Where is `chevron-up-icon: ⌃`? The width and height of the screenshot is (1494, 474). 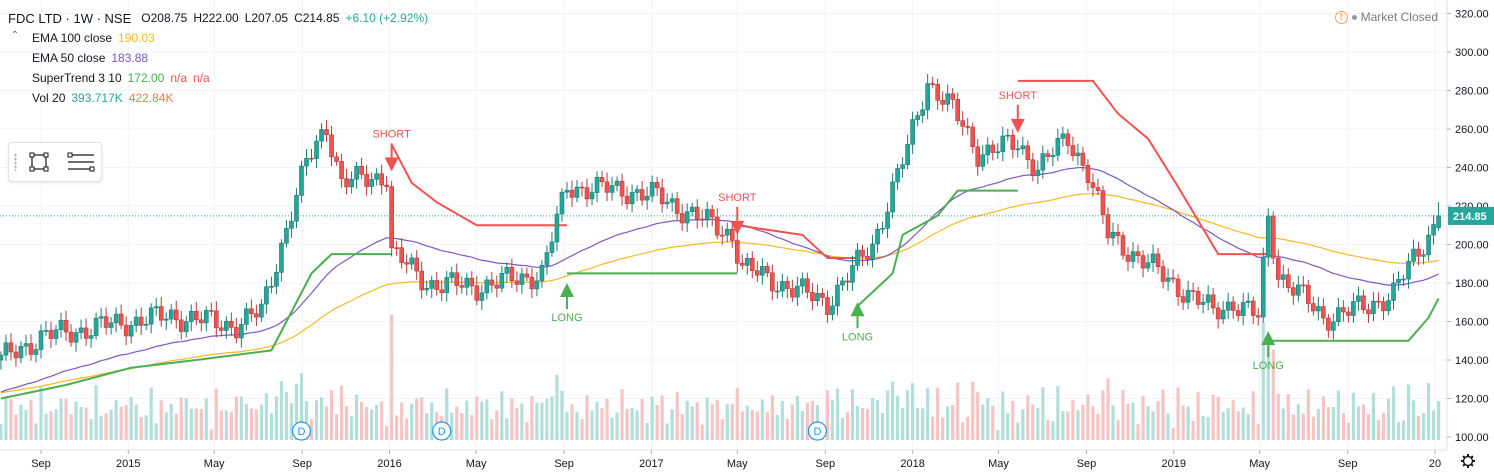 chevron-up-icon: ⌃ is located at coordinates (15, 35).